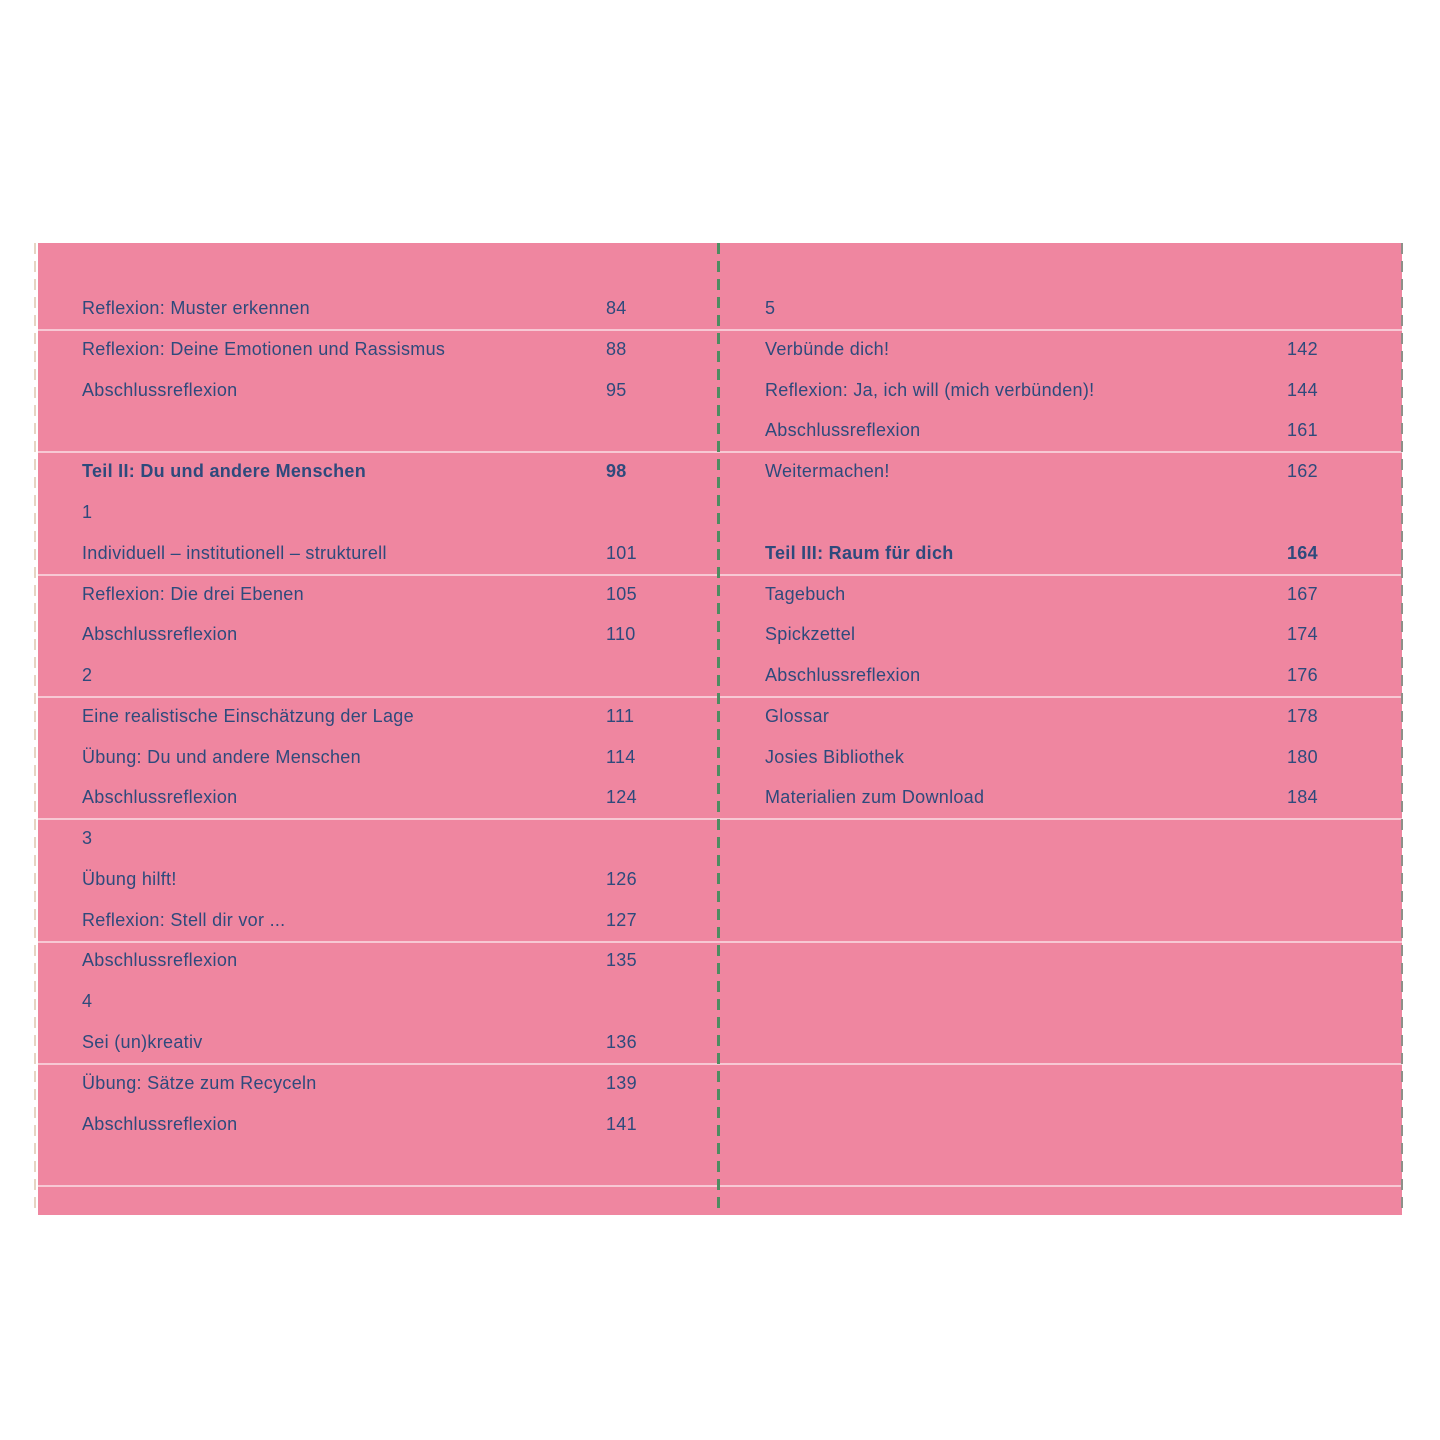 This screenshot has width=1440, height=1440. I want to click on toc-entry-page-number: 180, so click(1302, 756).